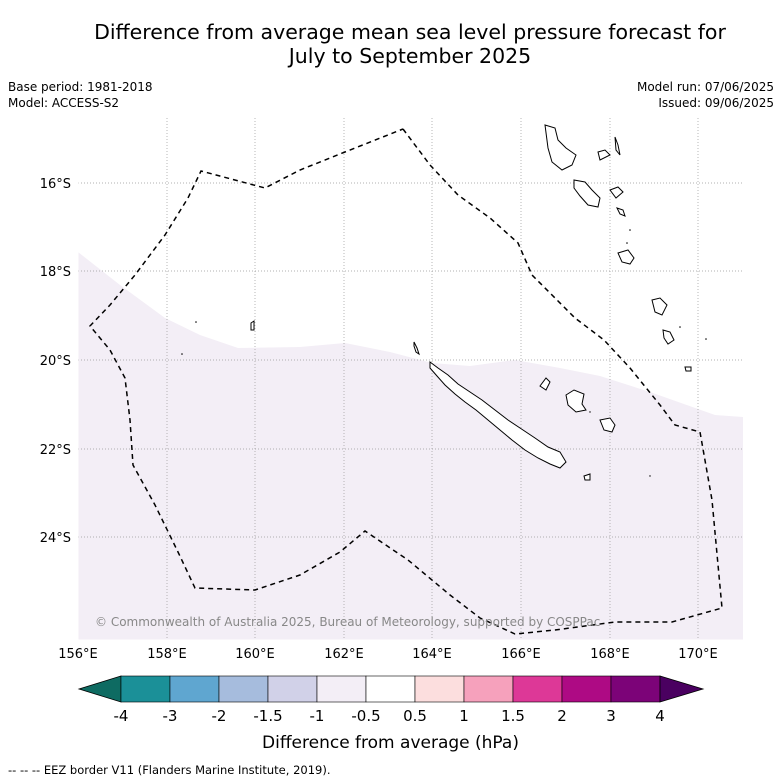 This screenshot has width=781, height=781. Describe the element at coordinates (464, 716) in the screenshot. I see `colorbar-tick-label: 1` at that location.